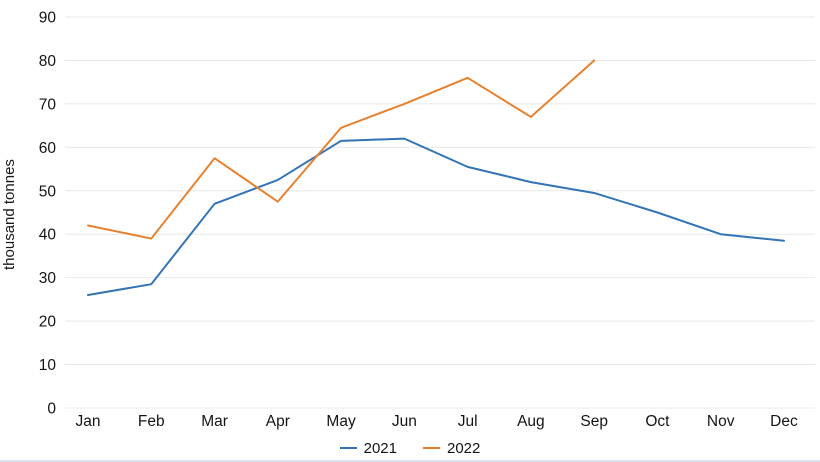 The height and width of the screenshot is (462, 820). What do you see at coordinates (380, 448) in the screenshot?
I see `legend-label-2021: 2021` at bounding box center [380, 448].